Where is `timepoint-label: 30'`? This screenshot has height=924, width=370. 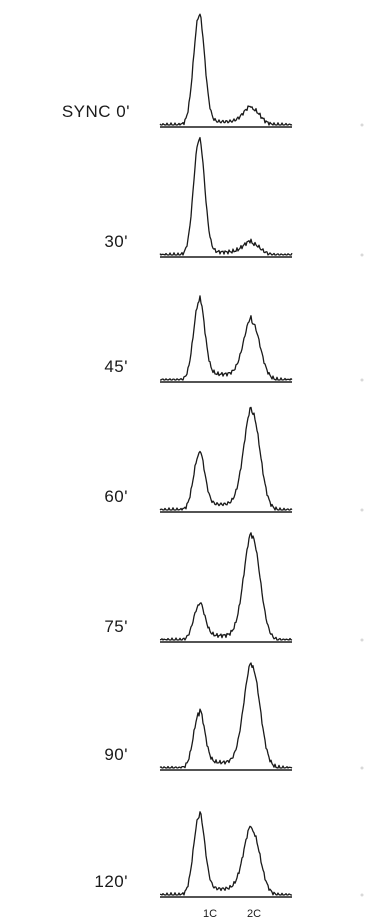
timepoint-label: 30' is located at coordinates (116, 241).